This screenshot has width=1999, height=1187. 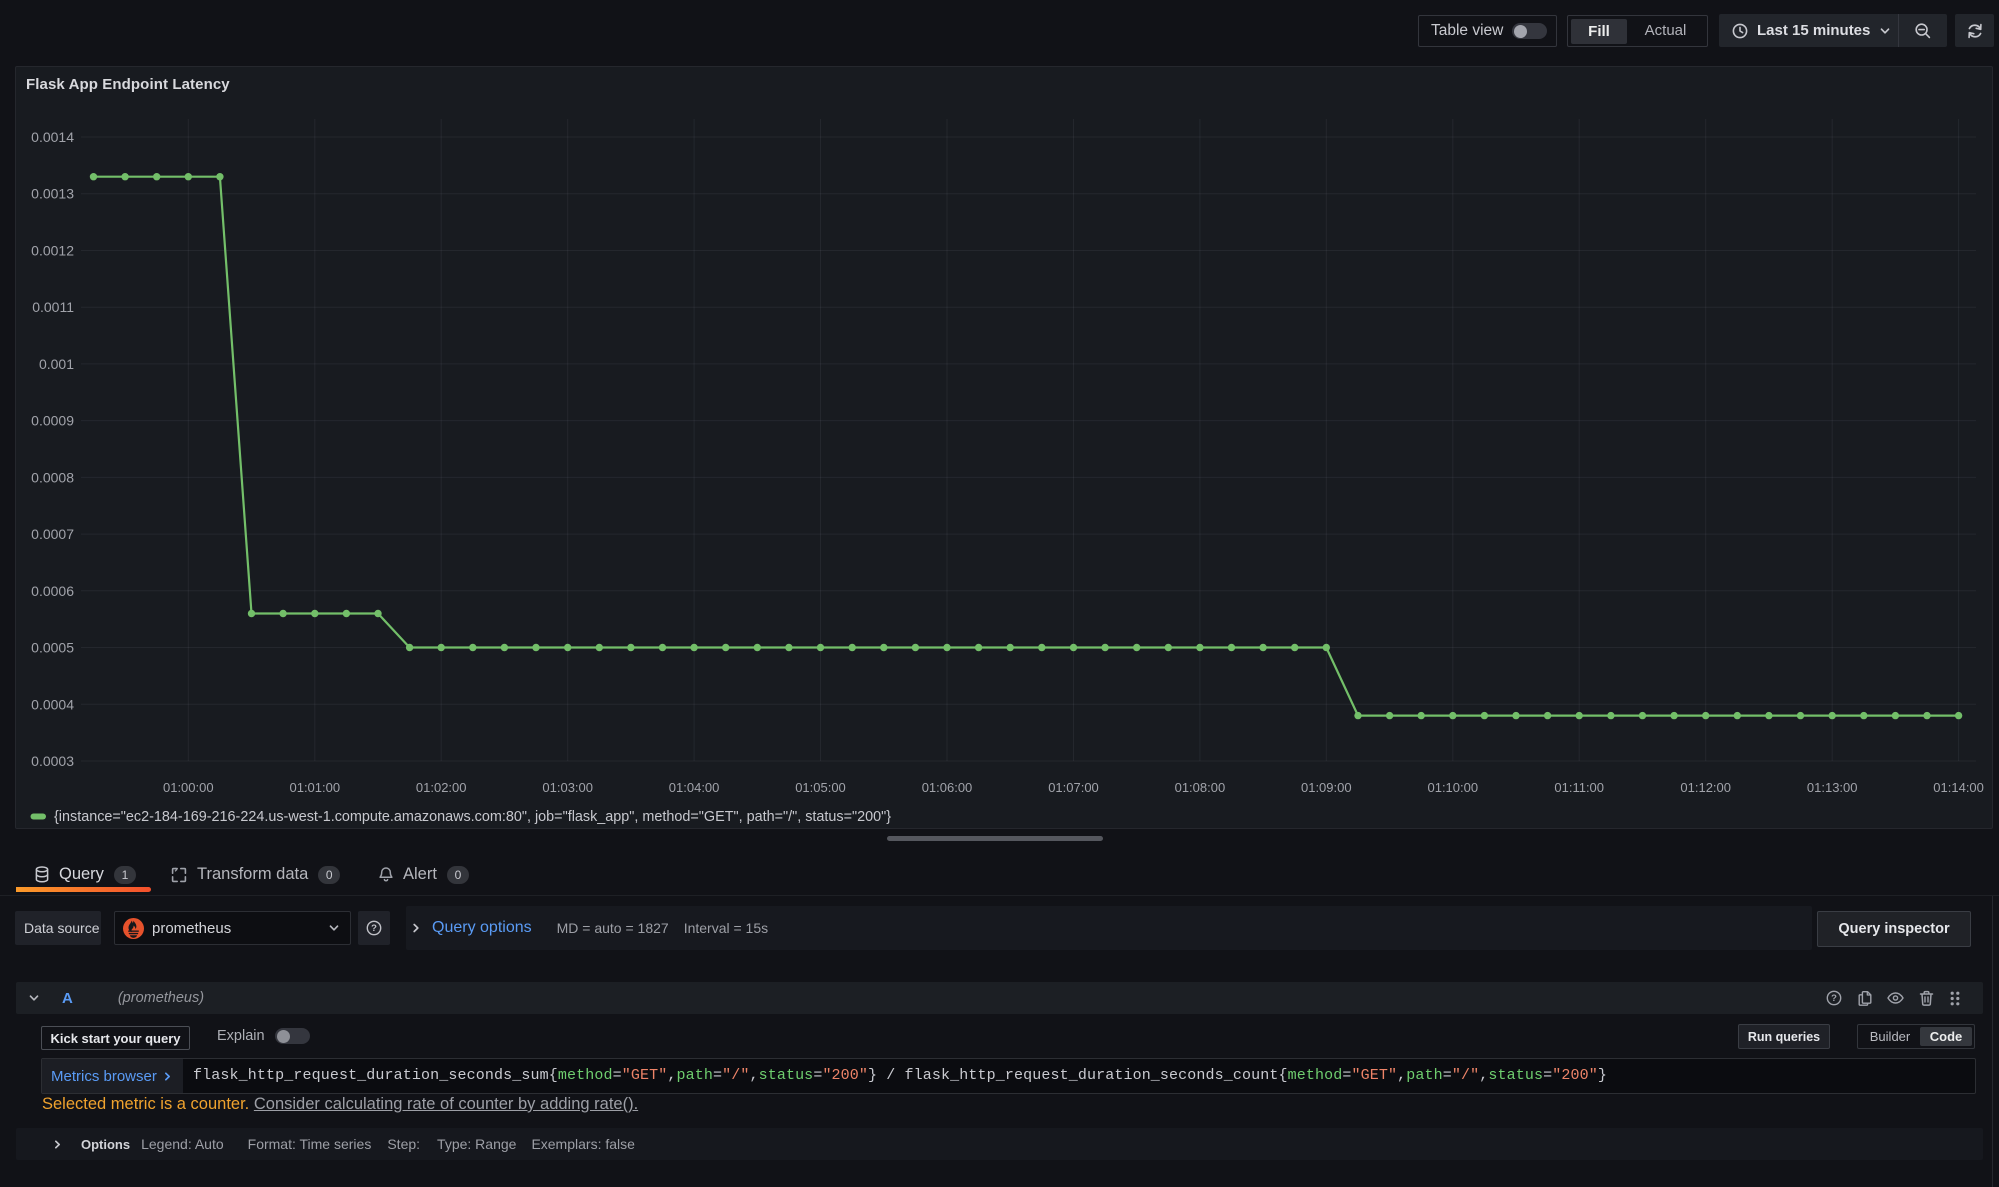 I want to click on svg-text: 0.0006, so click(x=52, y=591).